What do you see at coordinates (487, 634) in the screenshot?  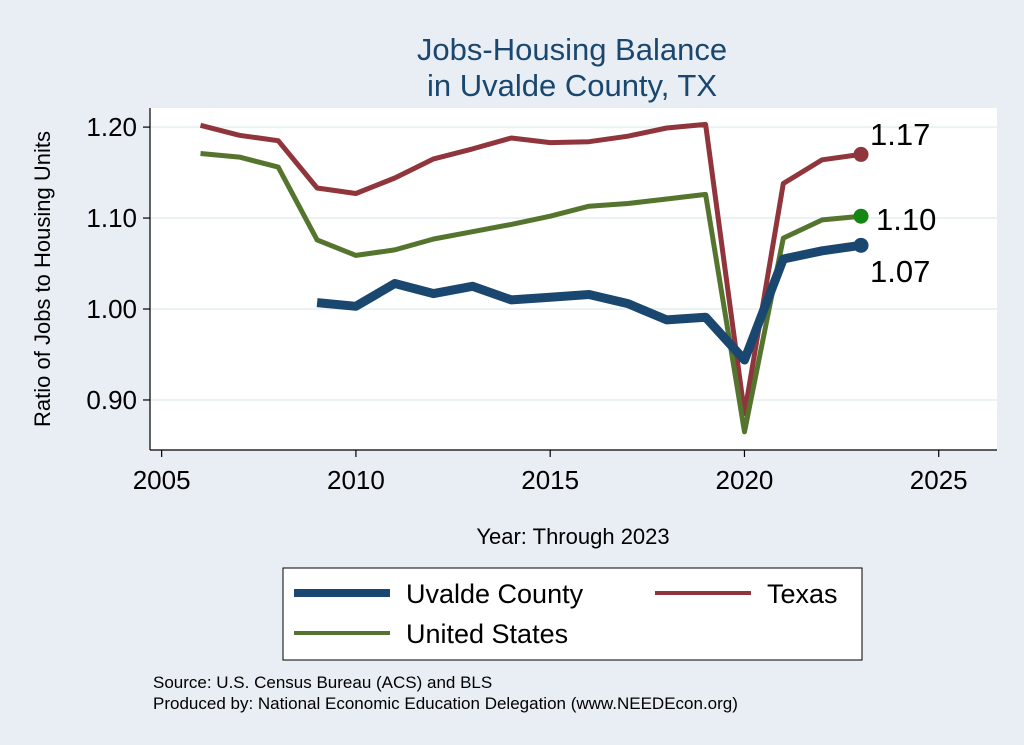 I see `legend-label-united-states: United States` at bounding box center [487, 634].